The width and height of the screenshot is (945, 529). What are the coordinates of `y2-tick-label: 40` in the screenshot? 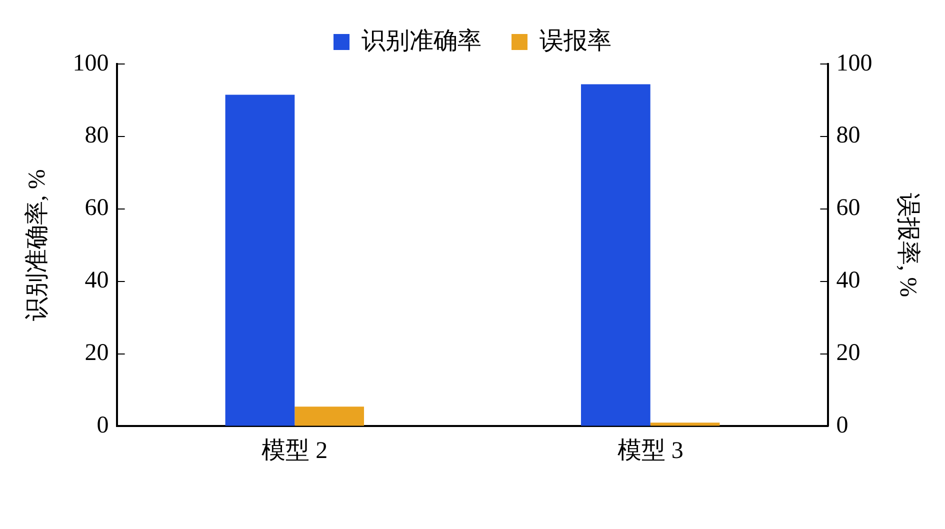 It's located at (848, 281).